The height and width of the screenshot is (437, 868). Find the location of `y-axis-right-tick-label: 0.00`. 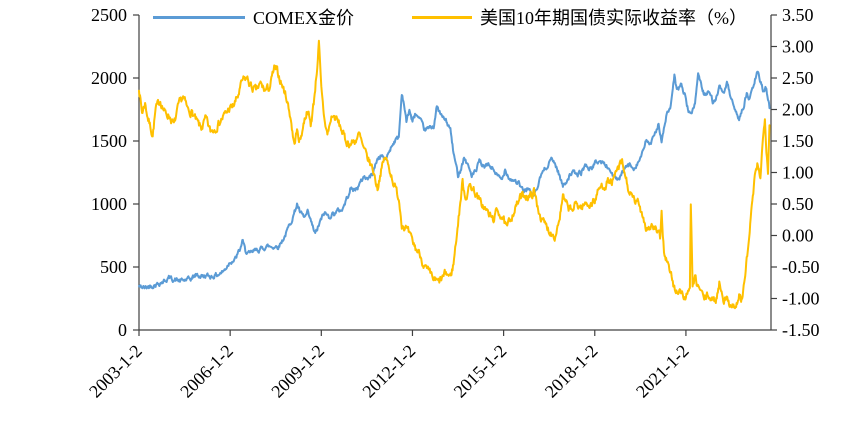

y-axis-right-tick-label: 0.00 is located at coordinates (798, 236).